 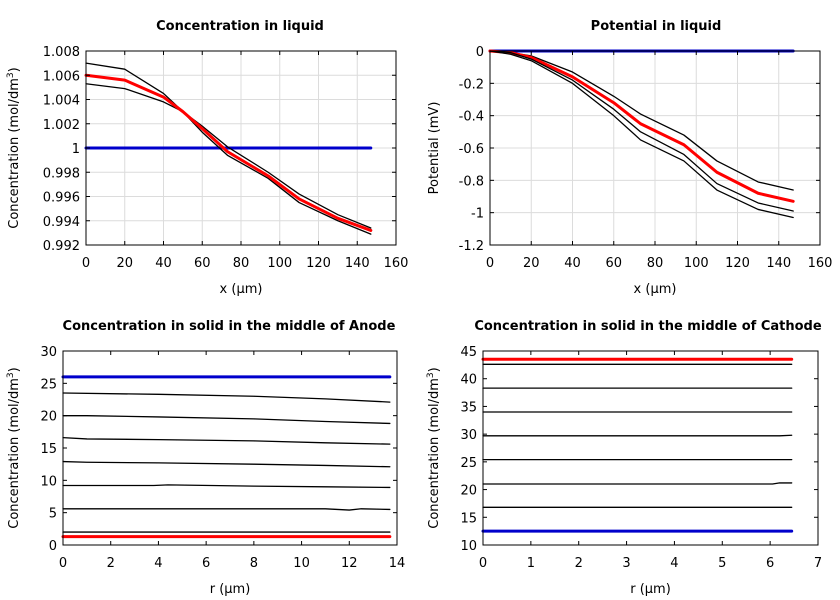 What do you see at coordinates (722, 563) in the screenshot?
I see `x-tick-label: 5` at bounding box center [722, 563].